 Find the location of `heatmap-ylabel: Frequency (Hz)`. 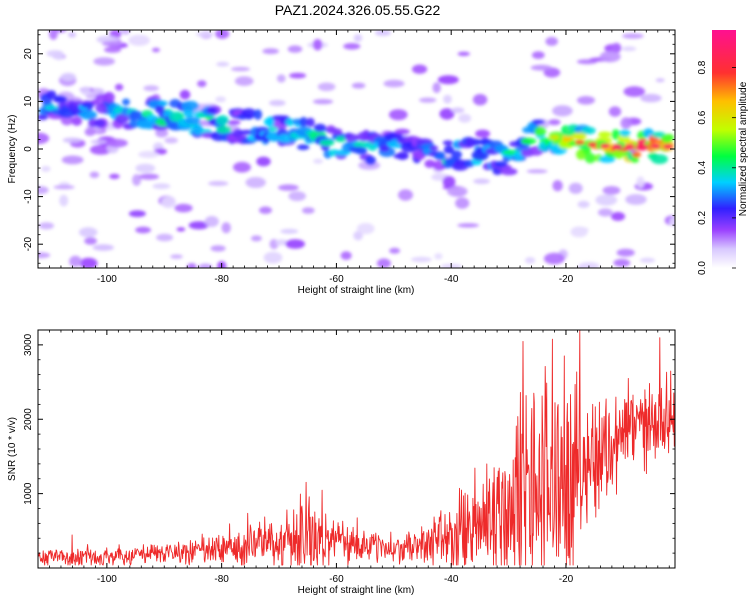

heatmap-ylabel: Frequency (Hz) is located at coordinates (12, 149).